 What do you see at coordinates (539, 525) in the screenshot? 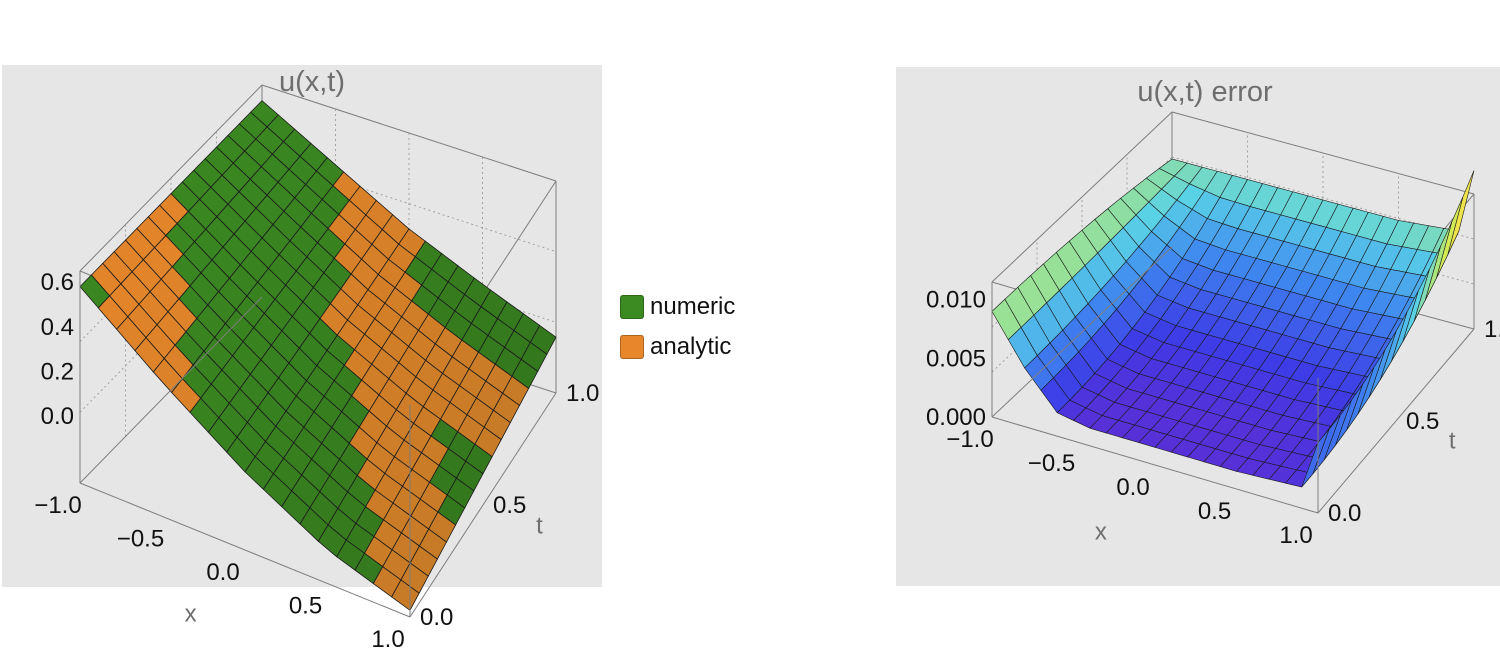
I see `plot-u-t-axis-label: t` at bounding box center [539, 525].